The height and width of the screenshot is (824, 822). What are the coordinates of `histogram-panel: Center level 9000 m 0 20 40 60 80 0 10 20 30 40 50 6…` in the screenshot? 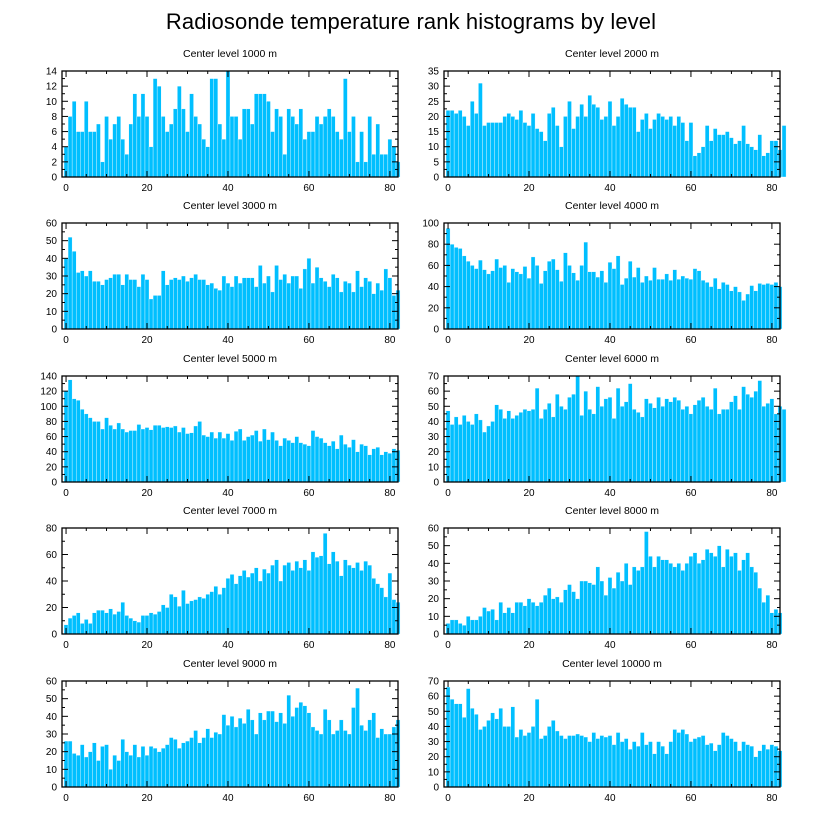 It's located at (223, 731).